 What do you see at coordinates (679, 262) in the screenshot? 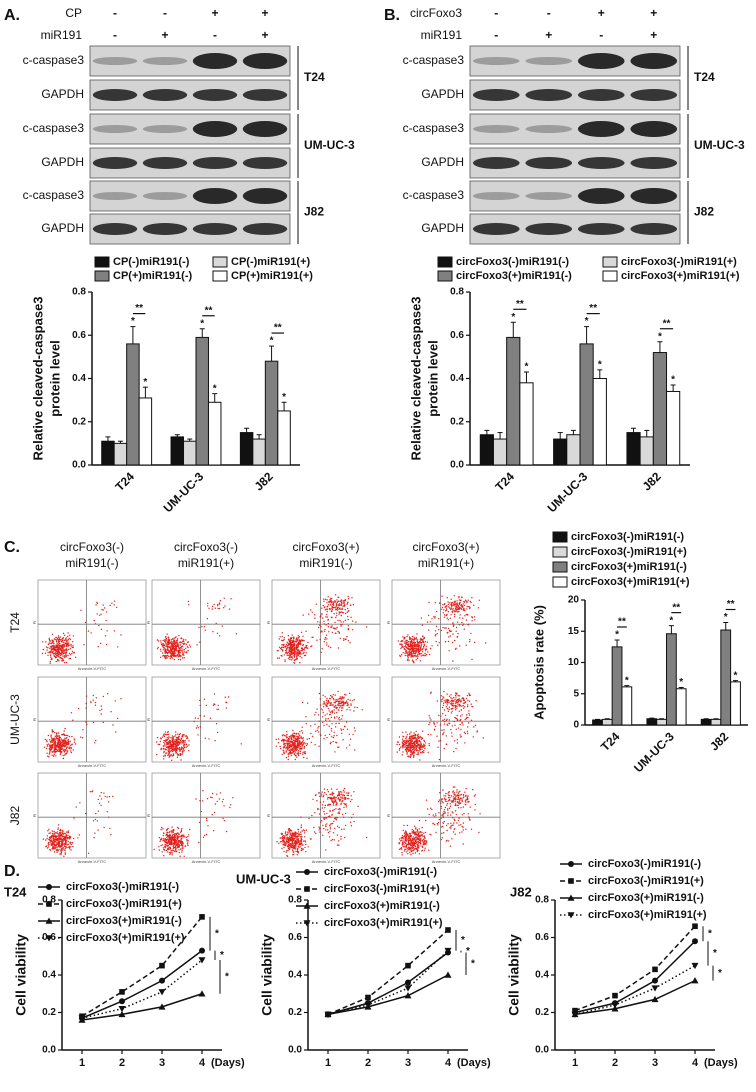
I see `legend-label: circFoxo3(-)miR191(+)` at bounding box center [679, 262].